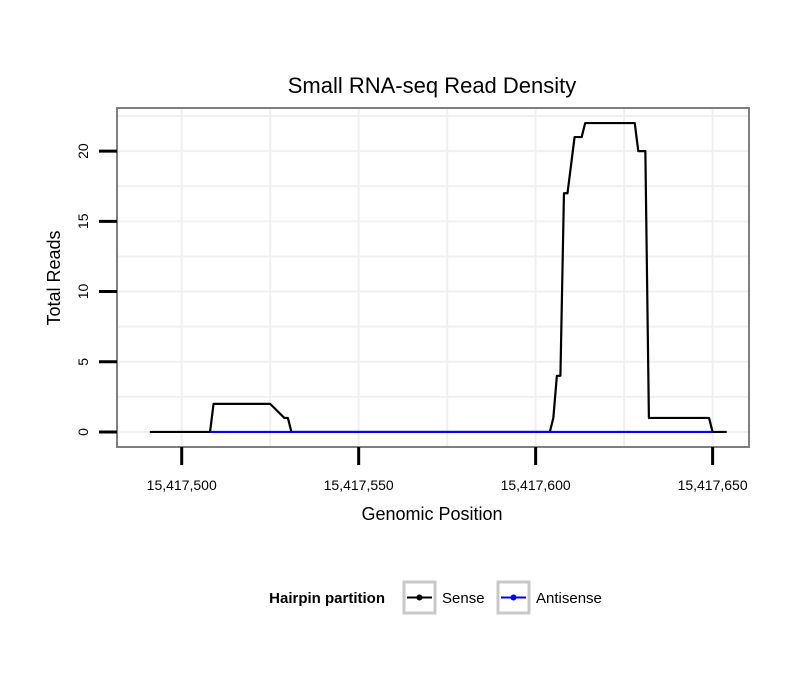 The height and width of the screenshot is (690, 810). Describe the element at coordinates (182, 485) in the screenshot. I see `x-tick-label: 15,417,500` at that location.